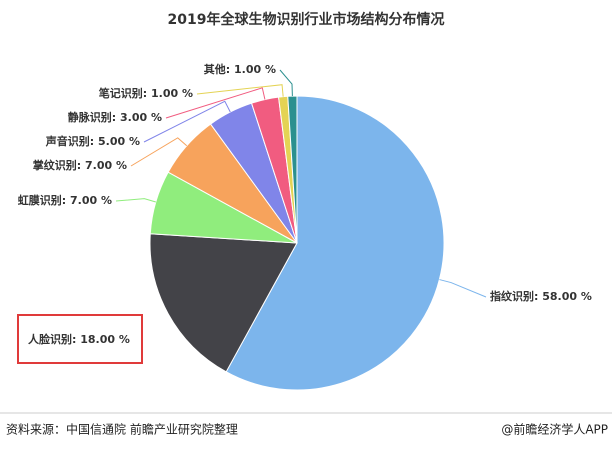 The height and width of the screenshot is (449, 612). I want to click on value-label: 3.00 %, so click(141, 117).